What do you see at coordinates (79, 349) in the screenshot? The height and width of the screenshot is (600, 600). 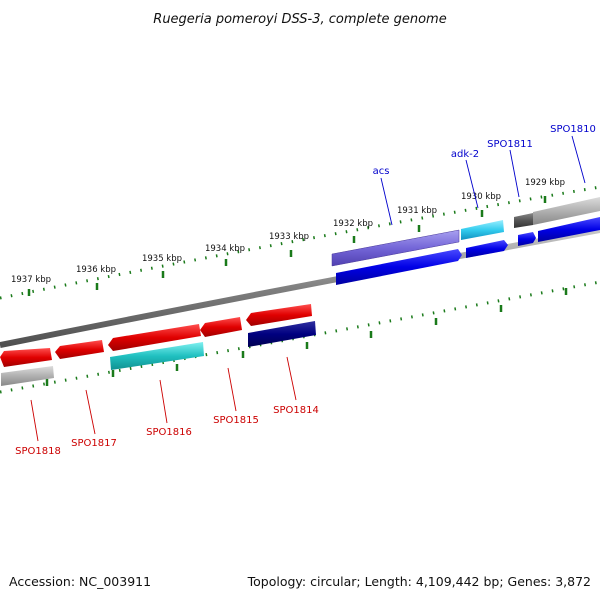 I see `gene-spo1817` at bounding box center [79, 349].